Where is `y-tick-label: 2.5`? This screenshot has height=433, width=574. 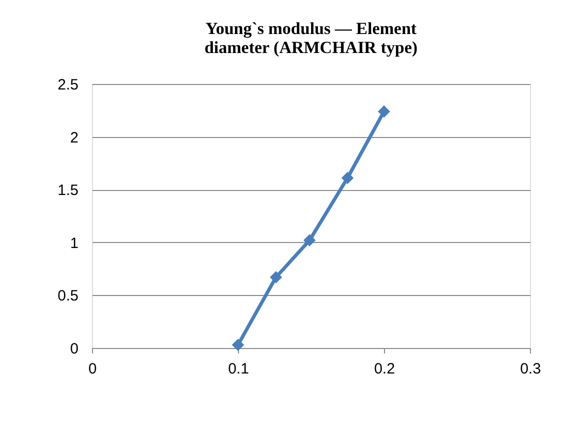
y-tick-label: 2.5 is located at coordinates (68, 85).